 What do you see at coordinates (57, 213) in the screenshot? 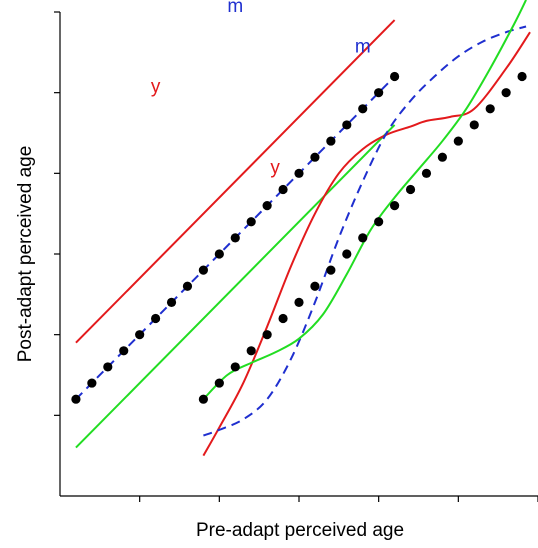
I see `y-ticks` at bounding box center [57, 213].